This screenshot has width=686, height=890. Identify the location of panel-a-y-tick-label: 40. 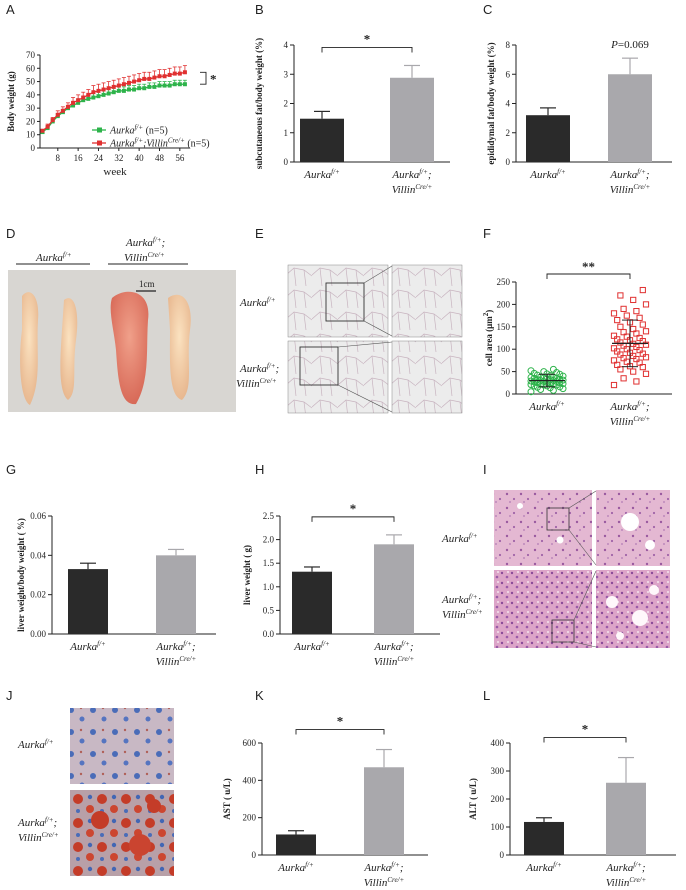
(31, 95).